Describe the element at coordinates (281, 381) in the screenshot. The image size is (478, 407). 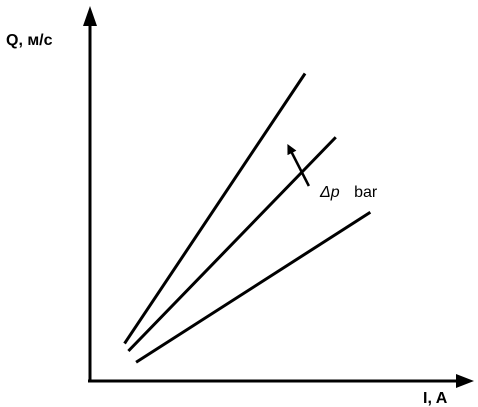
I see `x-axis` at that location.